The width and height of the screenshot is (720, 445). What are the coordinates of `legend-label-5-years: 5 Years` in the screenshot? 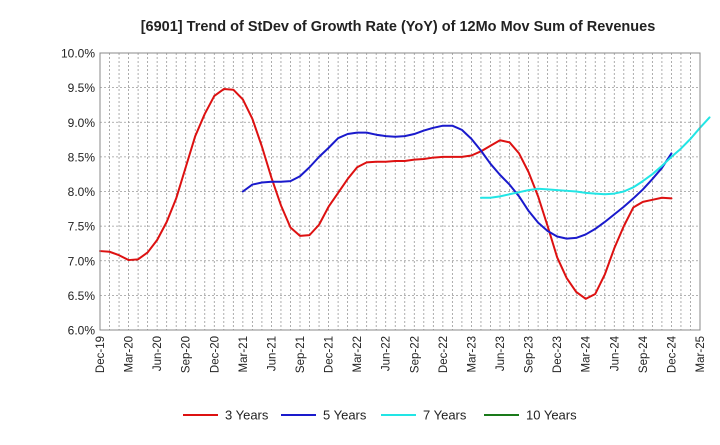 It's located at (345, 415).